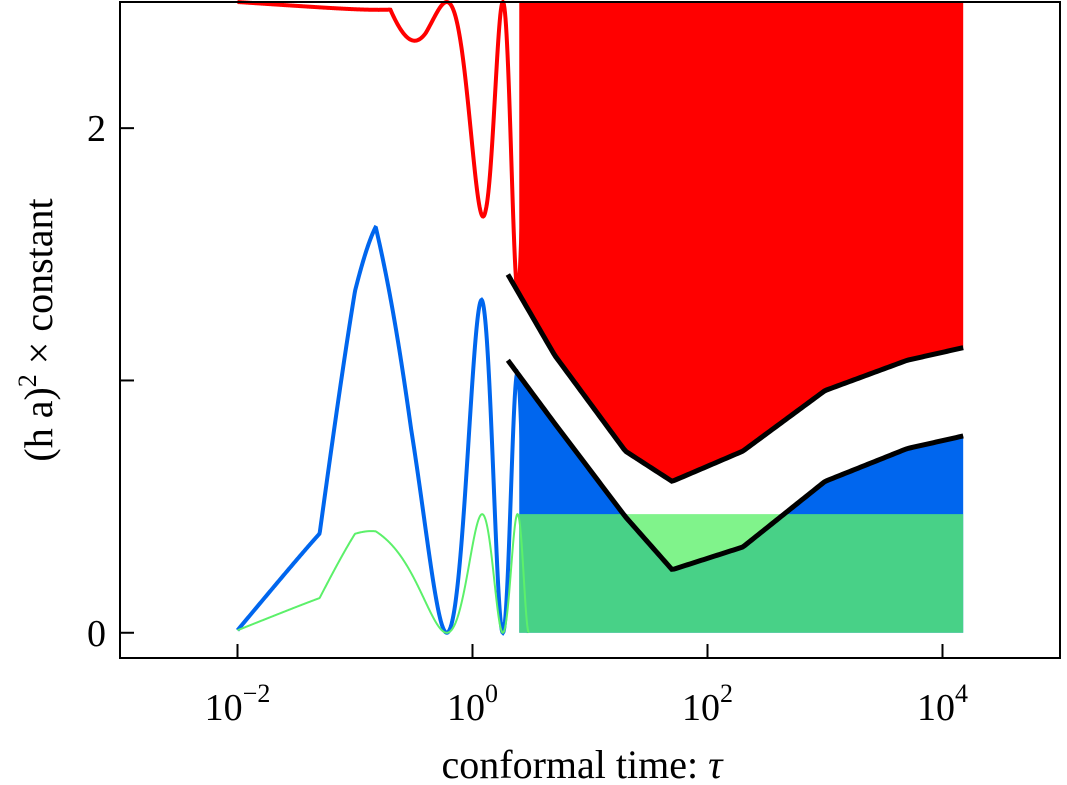 The height and width of the screenshot is (785, 1067). Describe the element at coordinates (238, 704) in the screenshot. I see `x-tick-label: 10⁻²` at that location.